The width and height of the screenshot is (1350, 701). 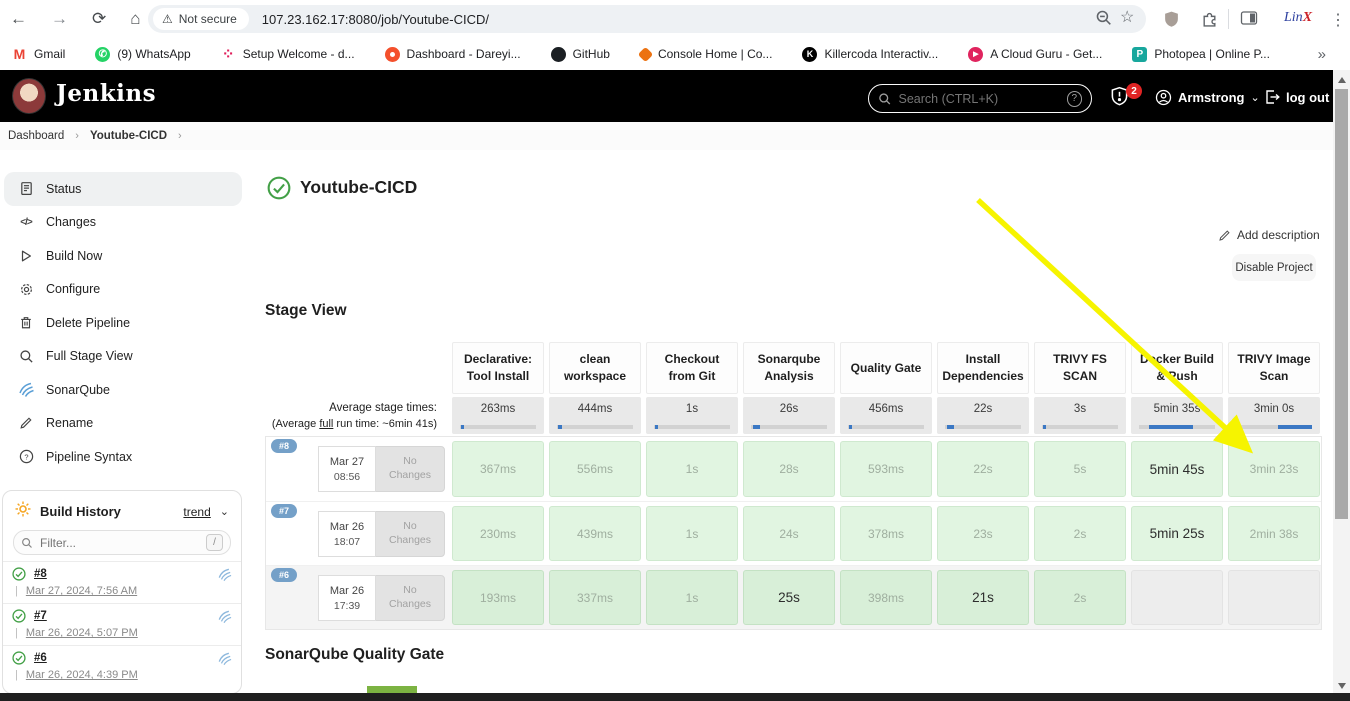 What do you see at coordinates (1134, 91) in the screenshot?
I see `warning-count-badge: 2` at bounding box center [1134, 91].